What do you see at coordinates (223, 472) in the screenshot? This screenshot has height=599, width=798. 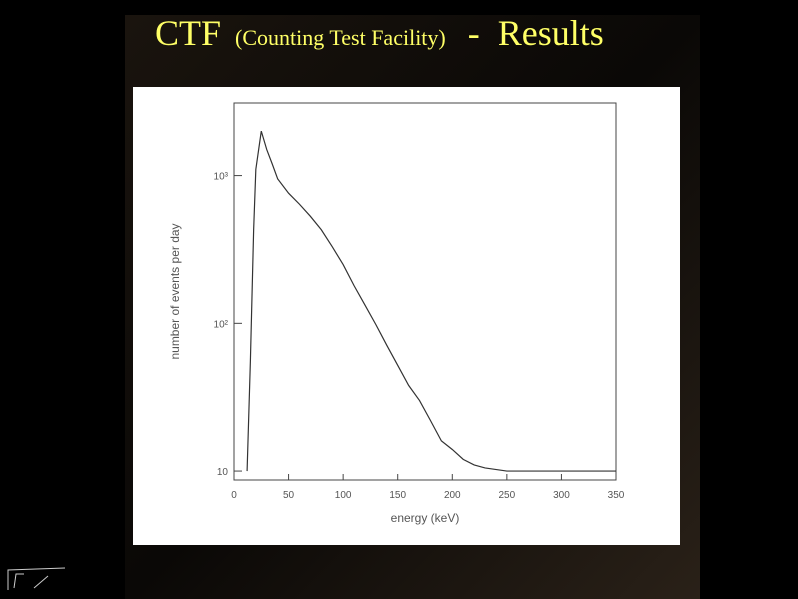 I see `y-tick-label: 10` at bounding box center [223, 472].